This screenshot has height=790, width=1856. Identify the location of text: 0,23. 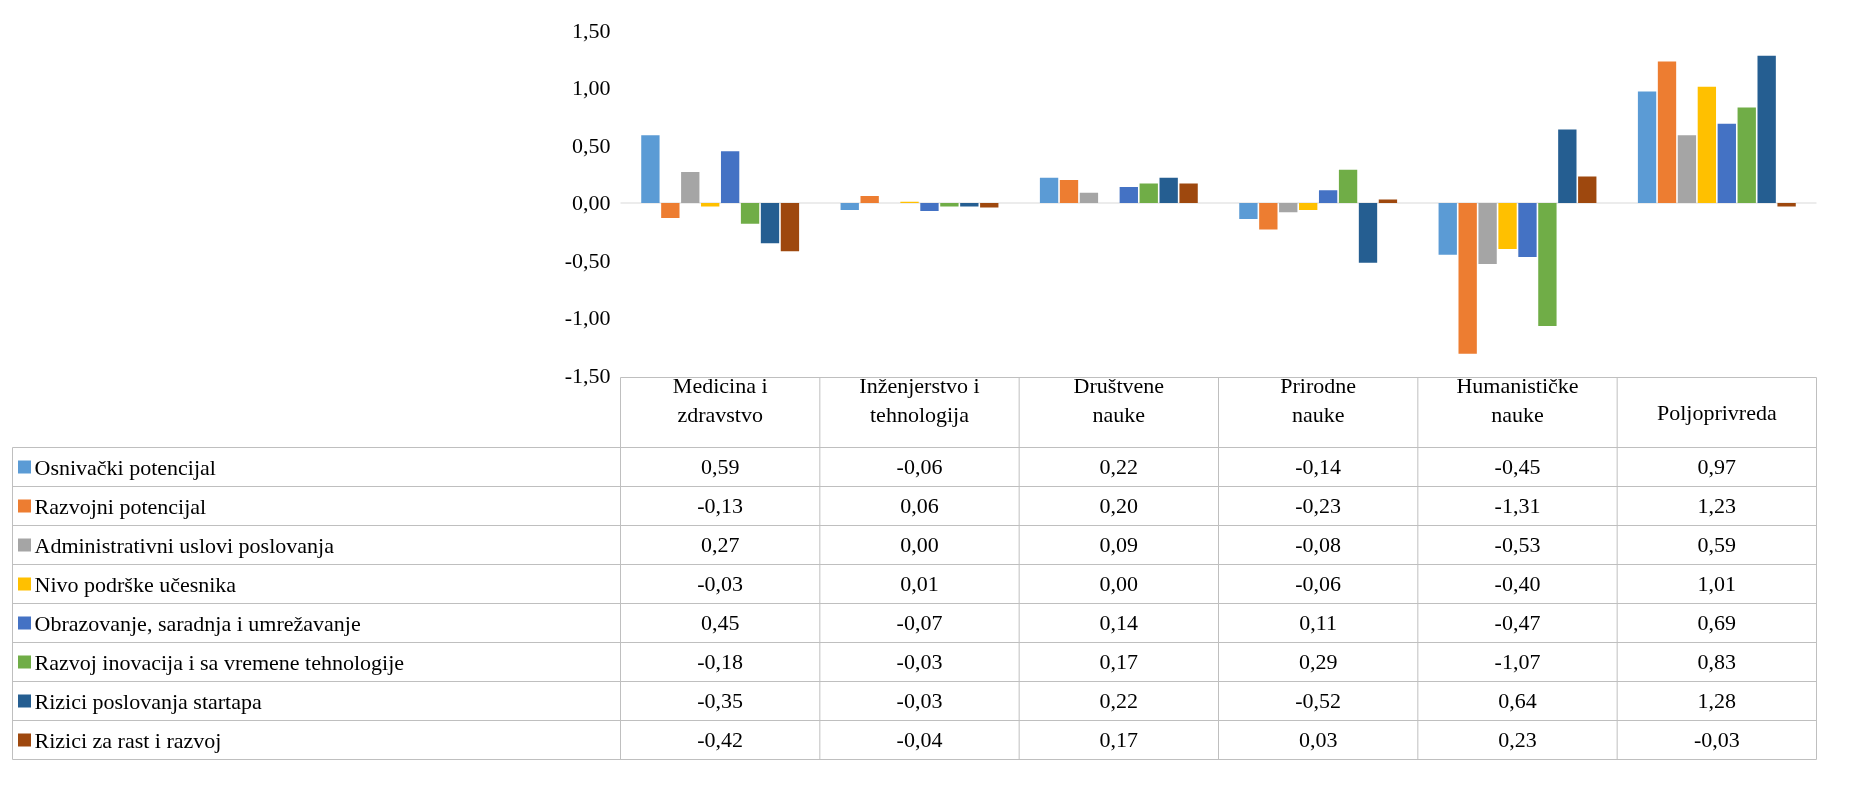
(1517, 739).